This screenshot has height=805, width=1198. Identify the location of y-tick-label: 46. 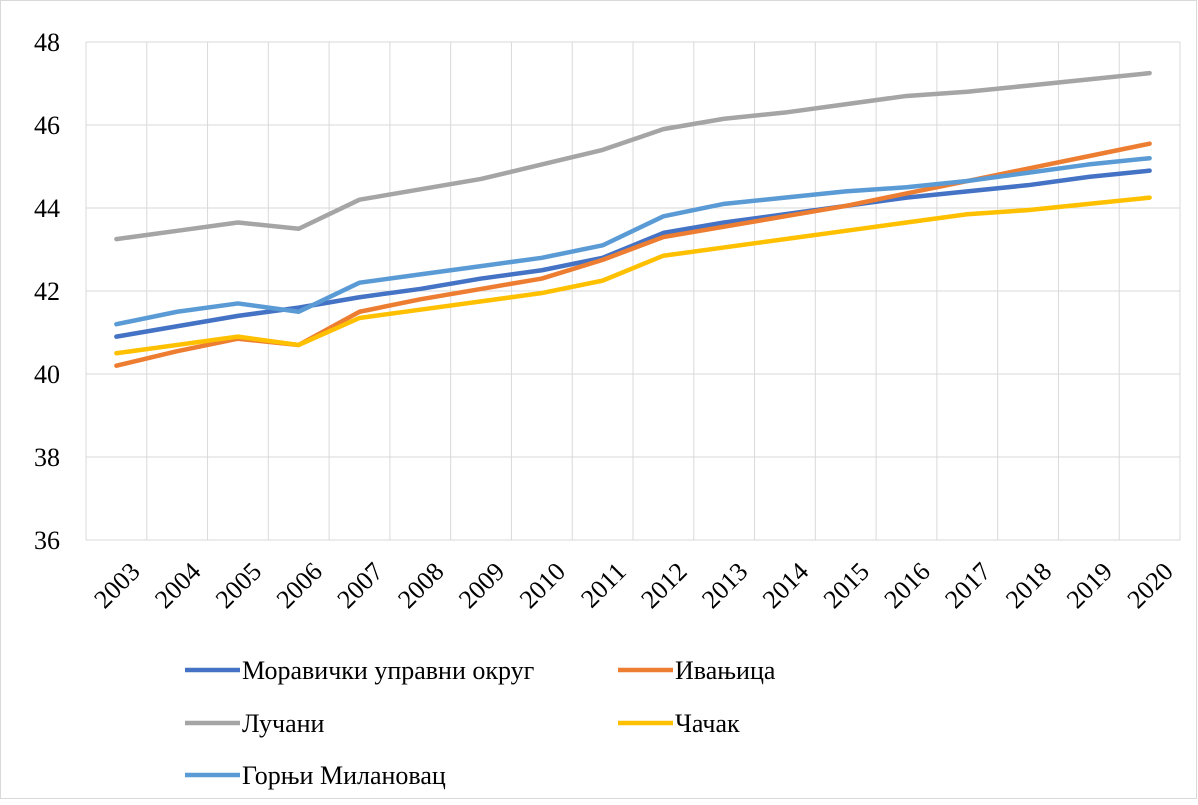
(47, 125).